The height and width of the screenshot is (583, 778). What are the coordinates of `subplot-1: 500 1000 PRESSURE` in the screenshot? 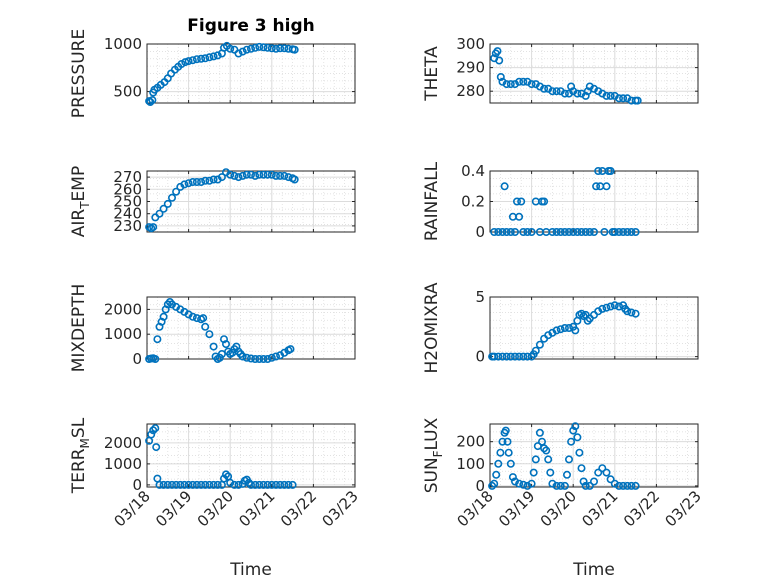 It's located at (212, 73).